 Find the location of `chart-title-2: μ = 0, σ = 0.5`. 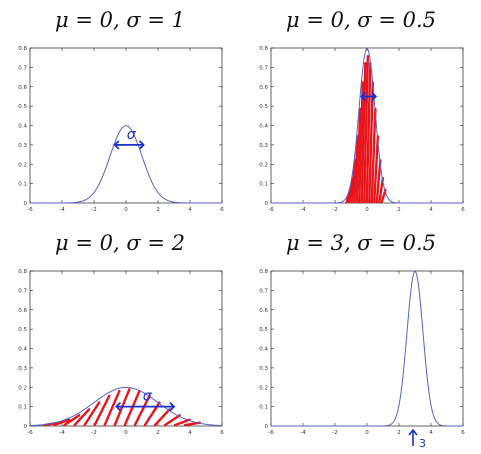

chart-title-2: μ = 0, σ = 0.5 is located at coordinates (361, 20).